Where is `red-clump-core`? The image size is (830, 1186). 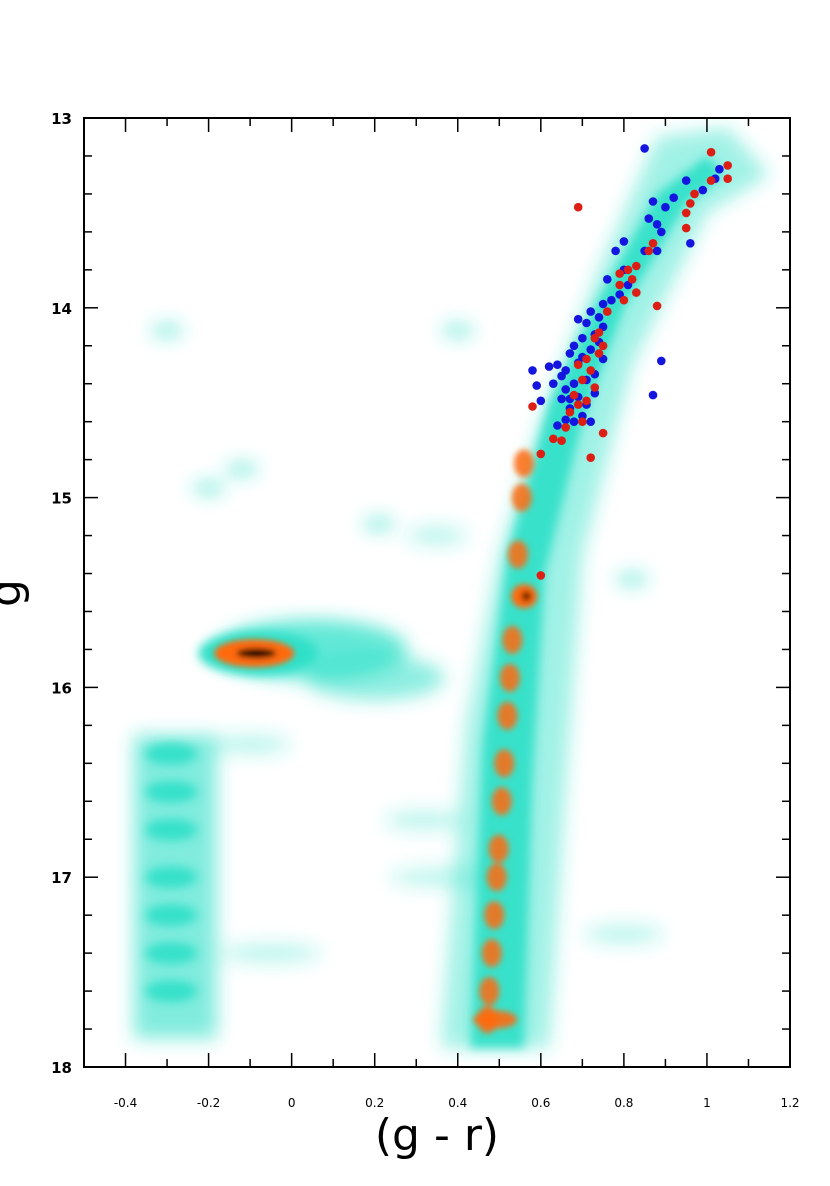 red-clump-core is located at coordinates (526, 596).